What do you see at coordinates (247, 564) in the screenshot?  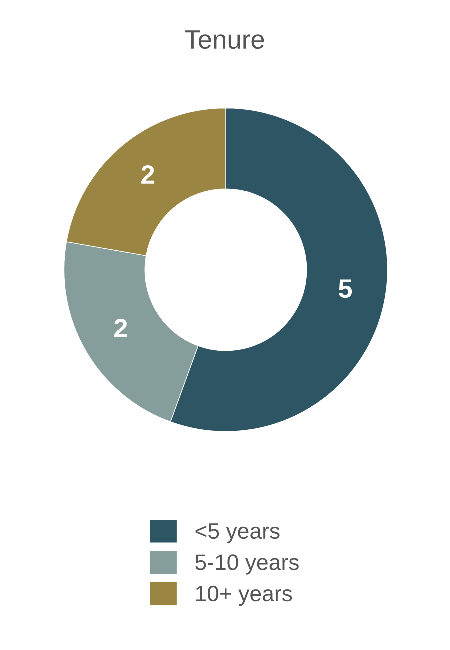 I see `legend-label: 5-10 years` at bounding box center [247, 564].